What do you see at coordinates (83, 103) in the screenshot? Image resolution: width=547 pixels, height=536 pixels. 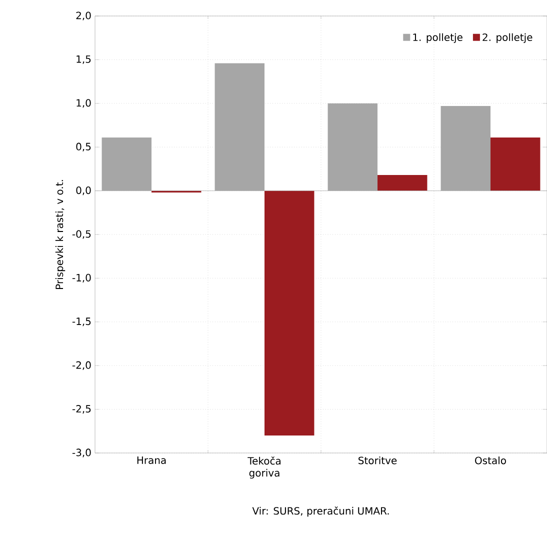 I see `y-tick-label: 1,0` at bounding box center [83, 103].